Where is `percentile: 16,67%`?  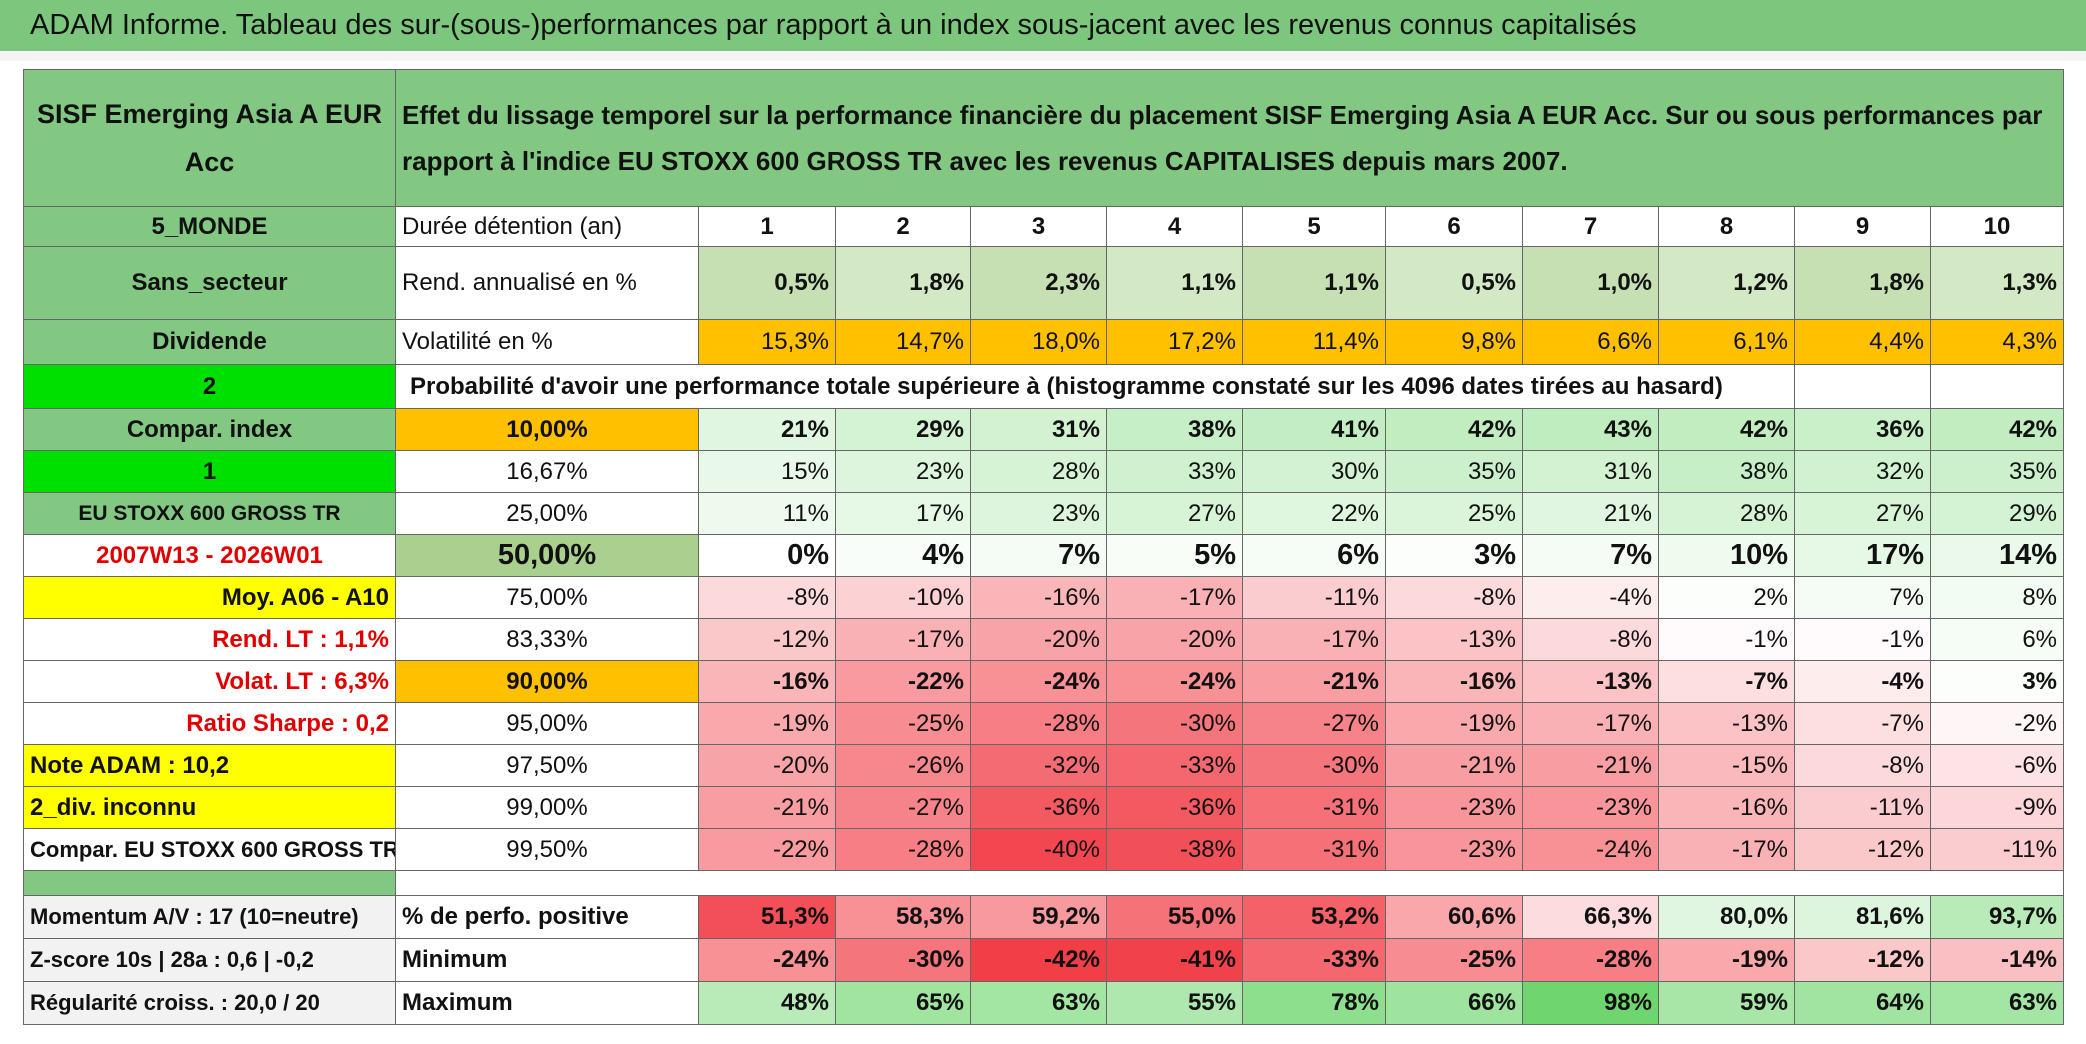
percentile: 16,67% is located at coordinates (547, 471).